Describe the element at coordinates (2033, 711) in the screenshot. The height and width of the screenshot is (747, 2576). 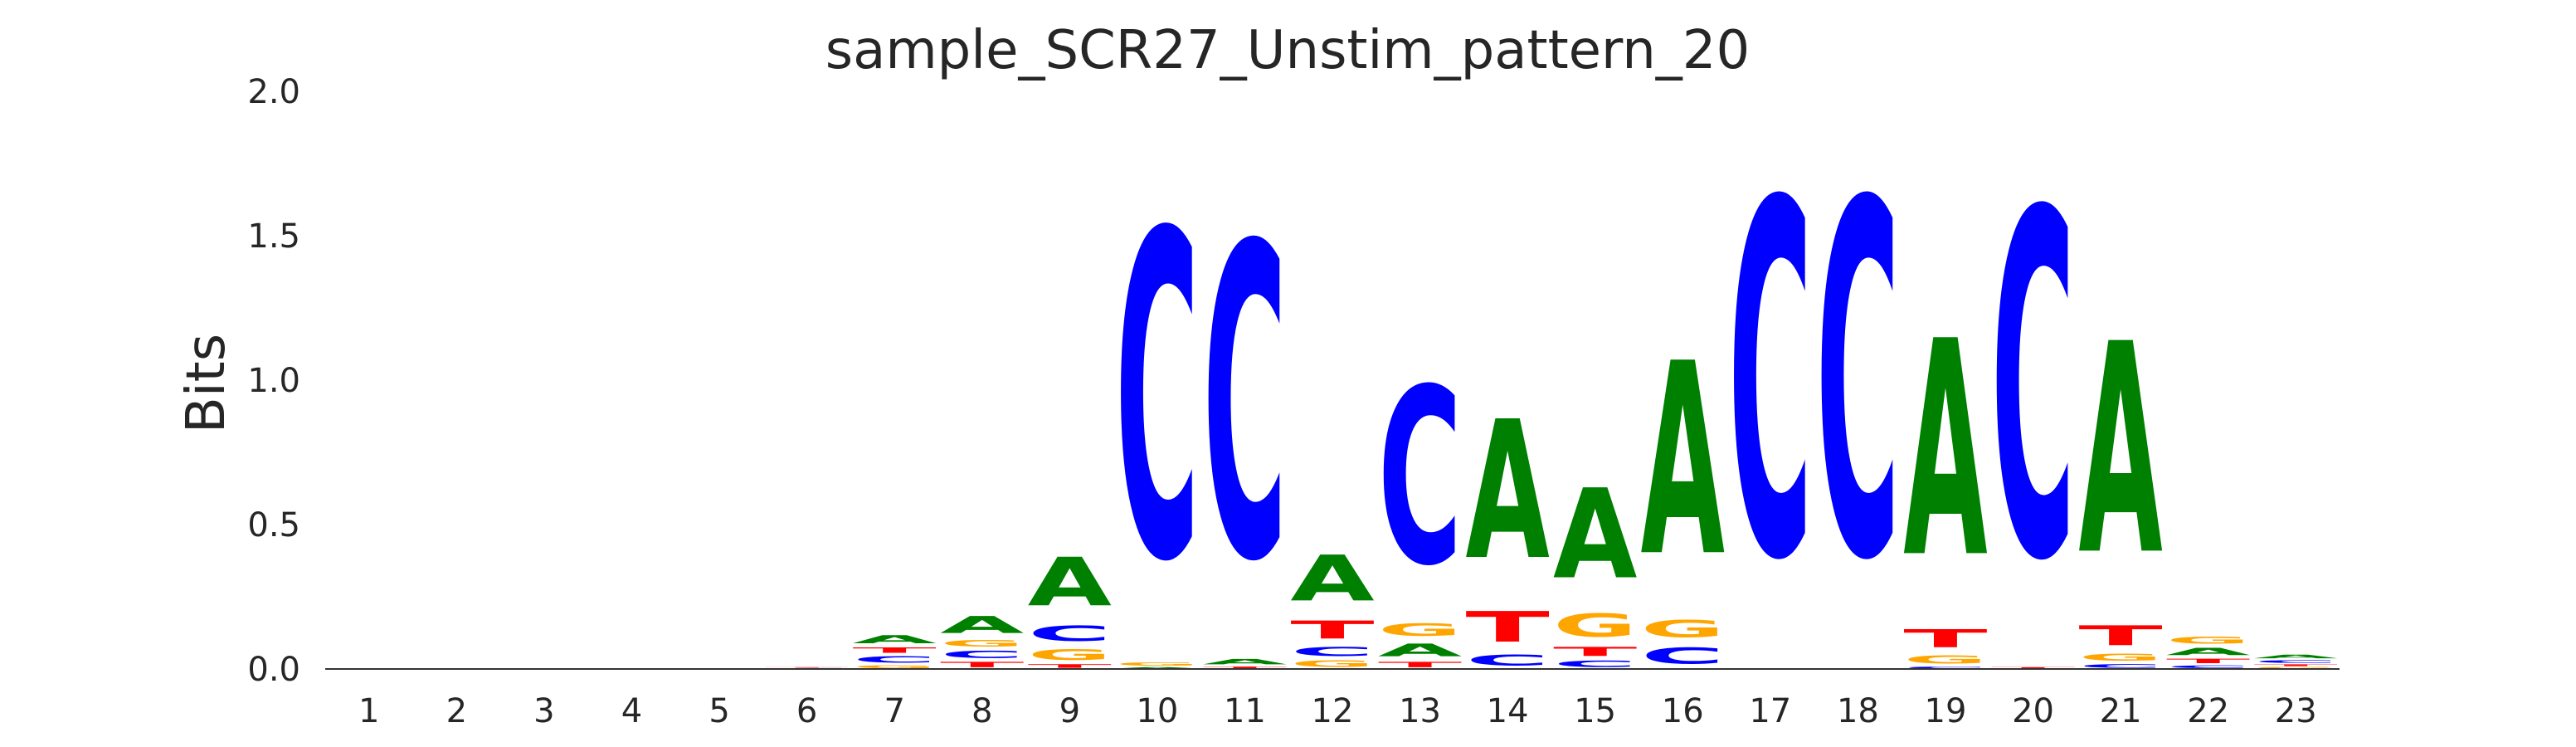
I see `x-tick-label: 20` at that location.